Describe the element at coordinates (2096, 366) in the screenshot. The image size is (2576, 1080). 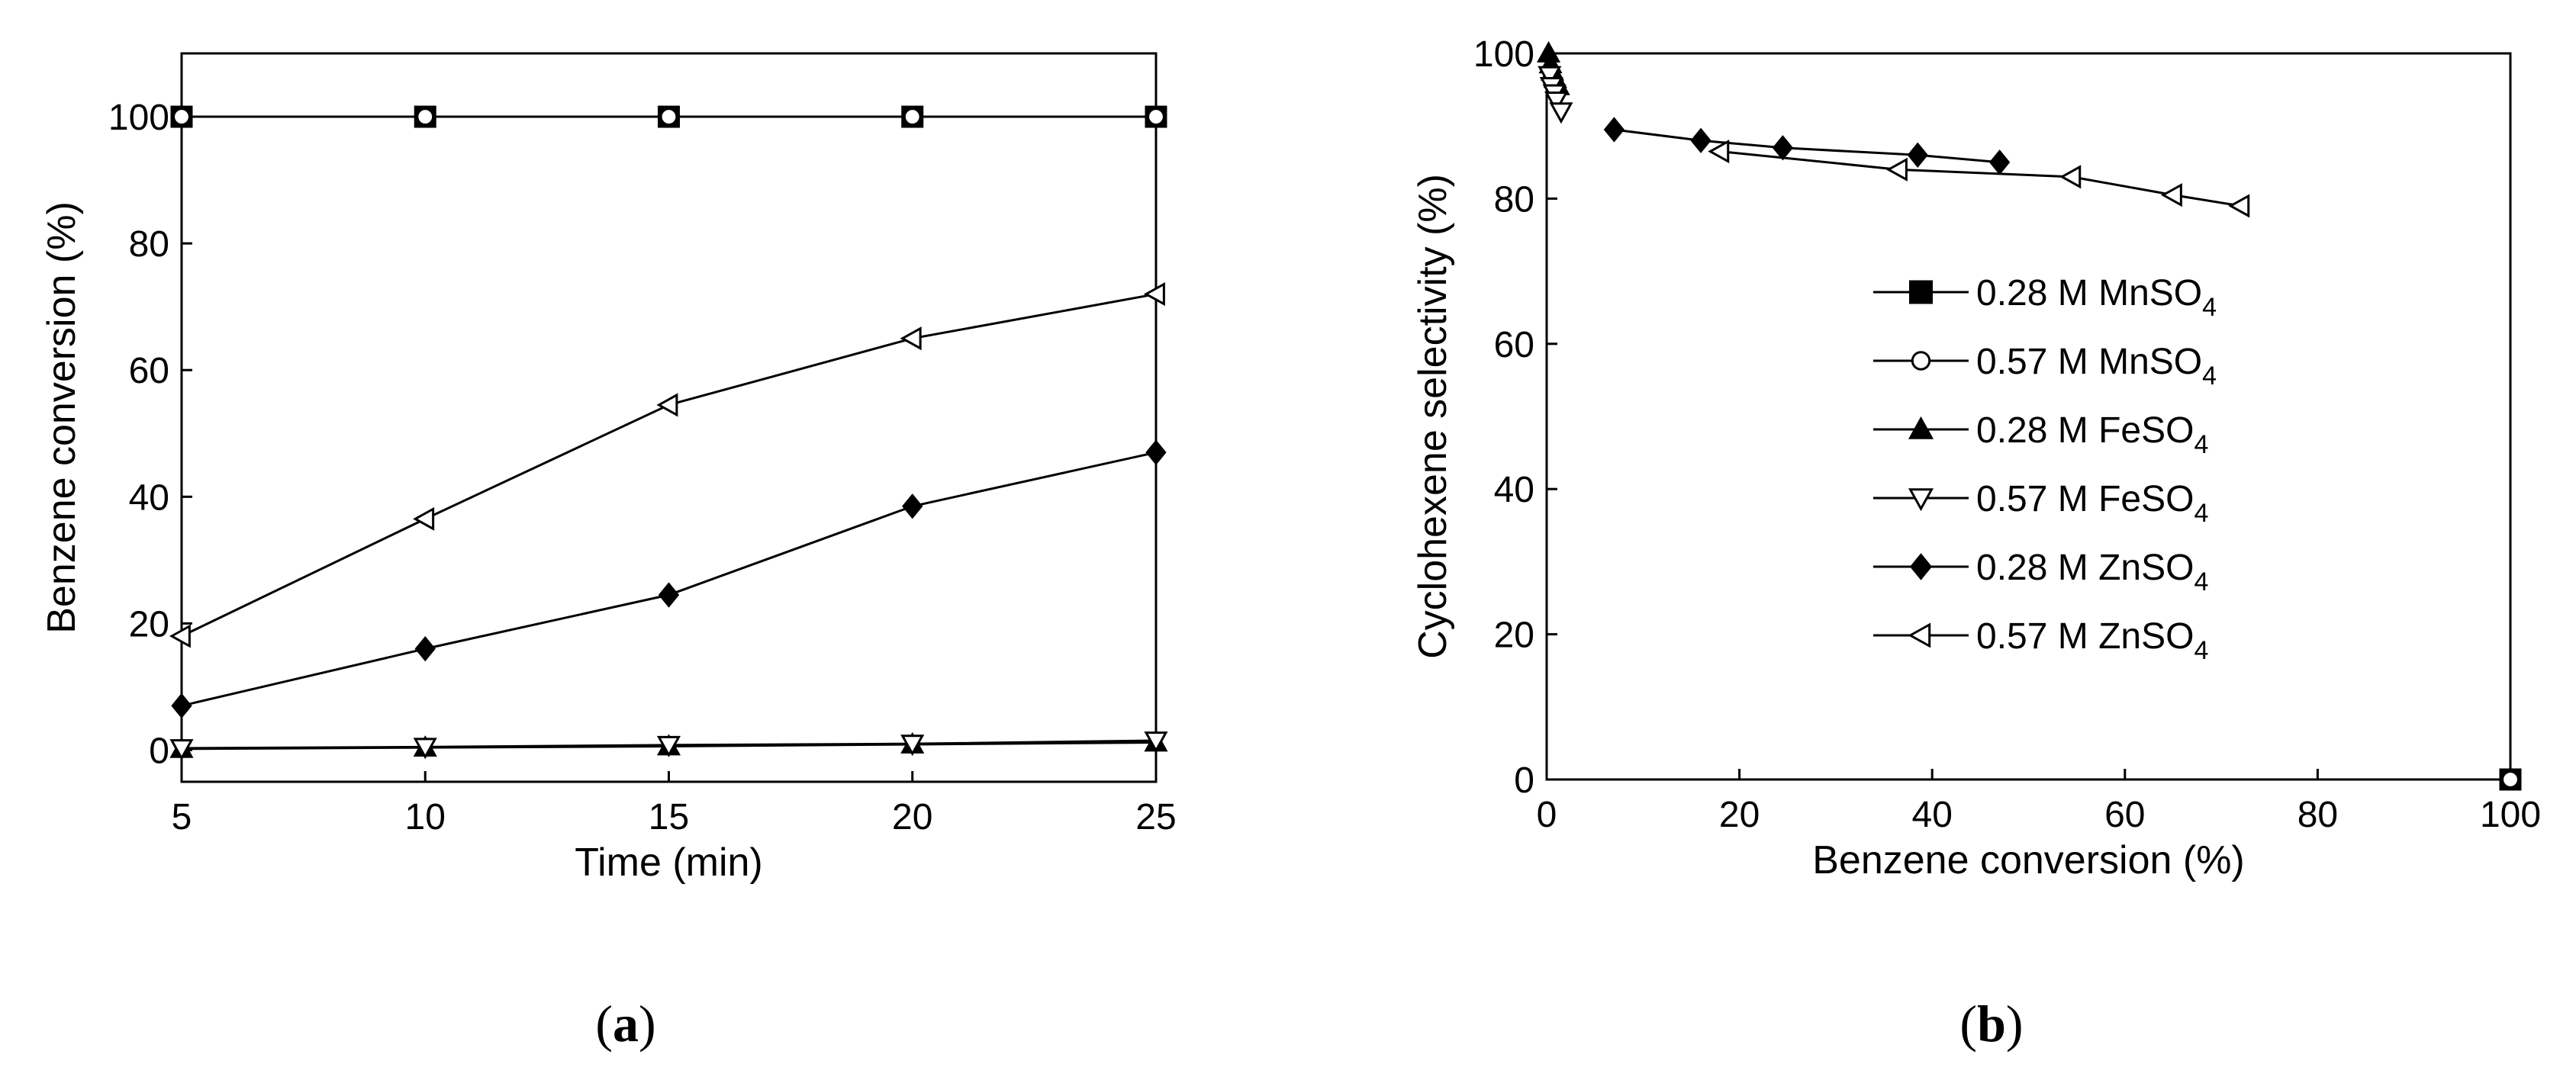
I see `legend-label: 0.57 M MnSO4` at that location.